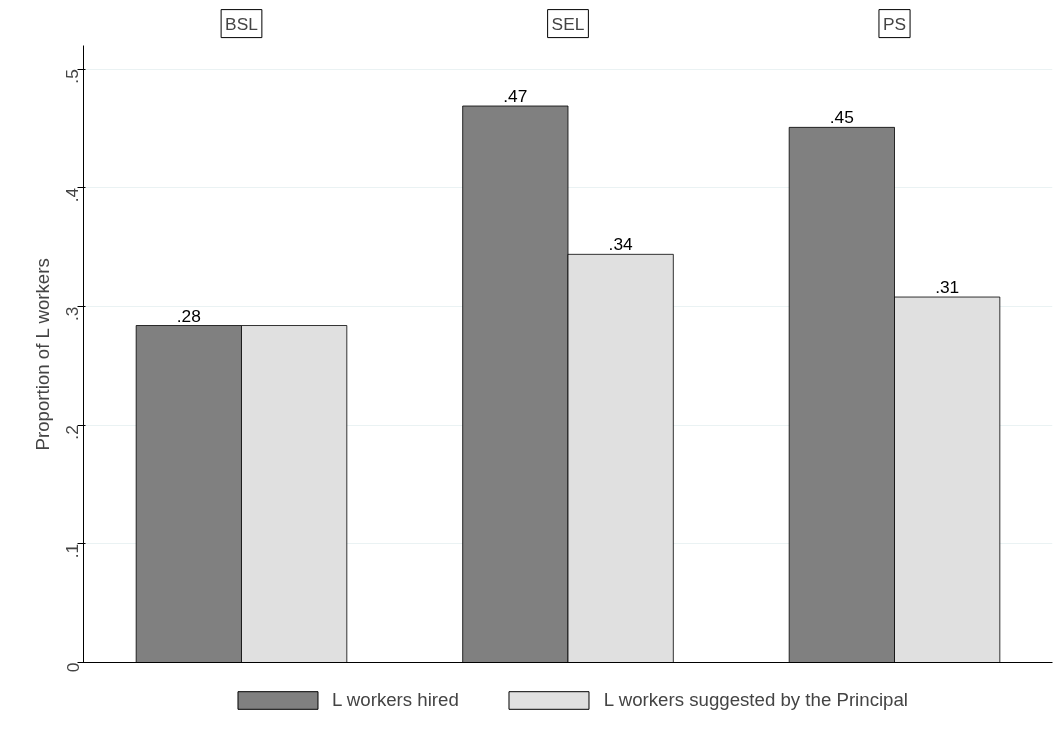 The width and height of the screenshot is (1054, 730). What do you see at coordinates (947, 287) in the screenshot?
I see `data-label: .31` at bounding box center [947, 287].